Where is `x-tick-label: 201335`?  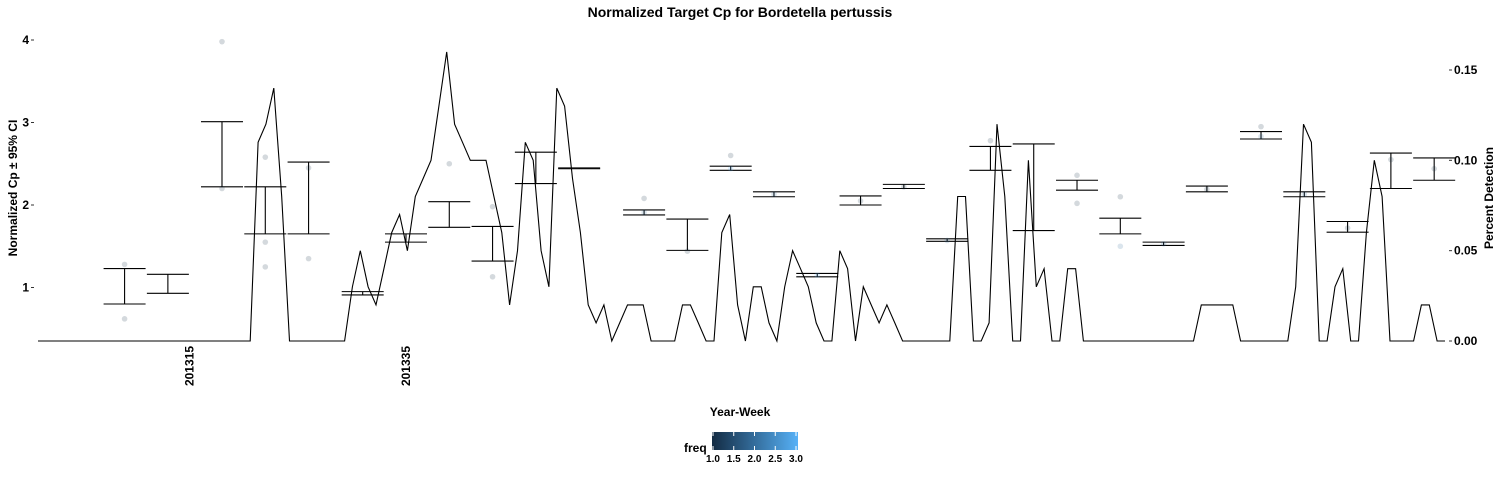
x-tick-label: 201335 is located at coordinates (406, 366).